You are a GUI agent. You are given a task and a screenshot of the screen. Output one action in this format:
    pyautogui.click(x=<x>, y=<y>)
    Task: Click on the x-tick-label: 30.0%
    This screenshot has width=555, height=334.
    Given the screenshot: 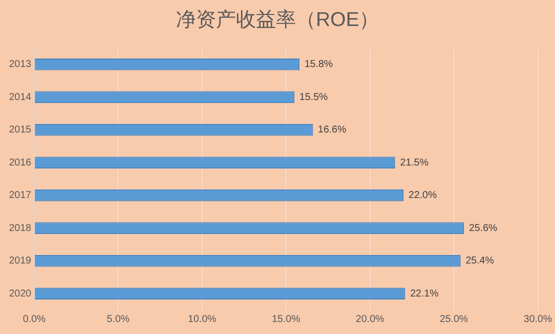 What is the action you would take?
    pyautogui.click(x=538, y=319)
    